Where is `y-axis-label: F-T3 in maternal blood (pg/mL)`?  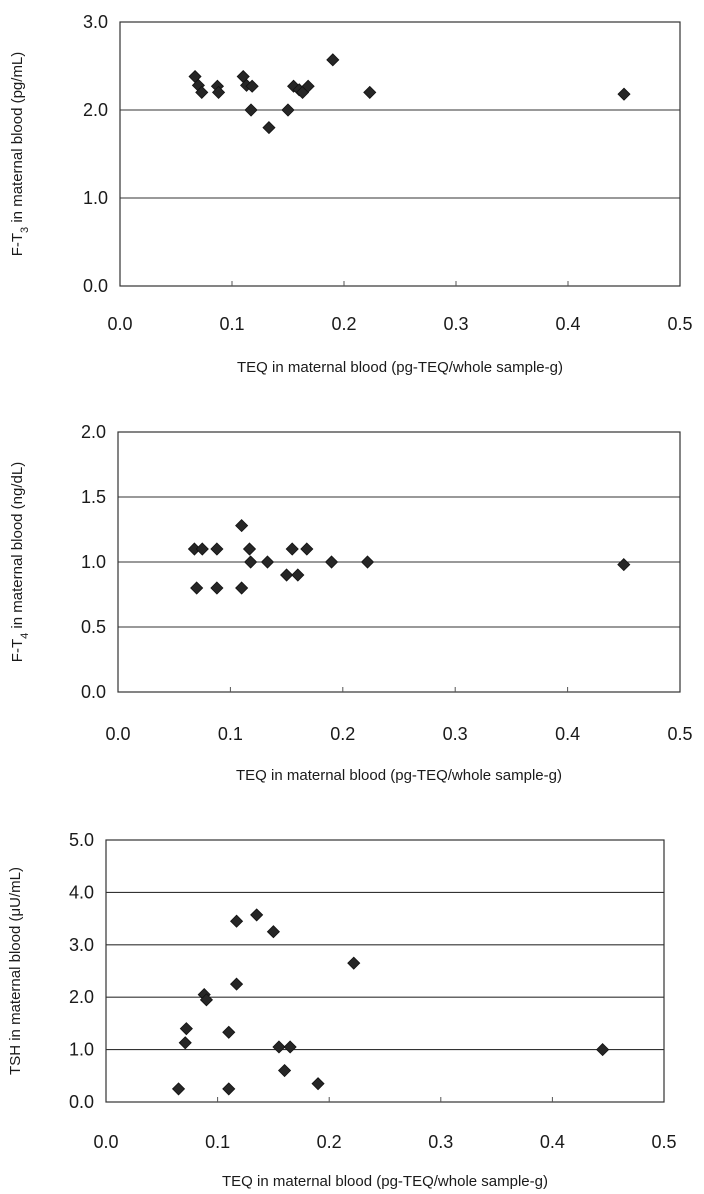 y-axis-label: F-T3 in maternal blood (pg/mL) is located at coordinates (20, 154).